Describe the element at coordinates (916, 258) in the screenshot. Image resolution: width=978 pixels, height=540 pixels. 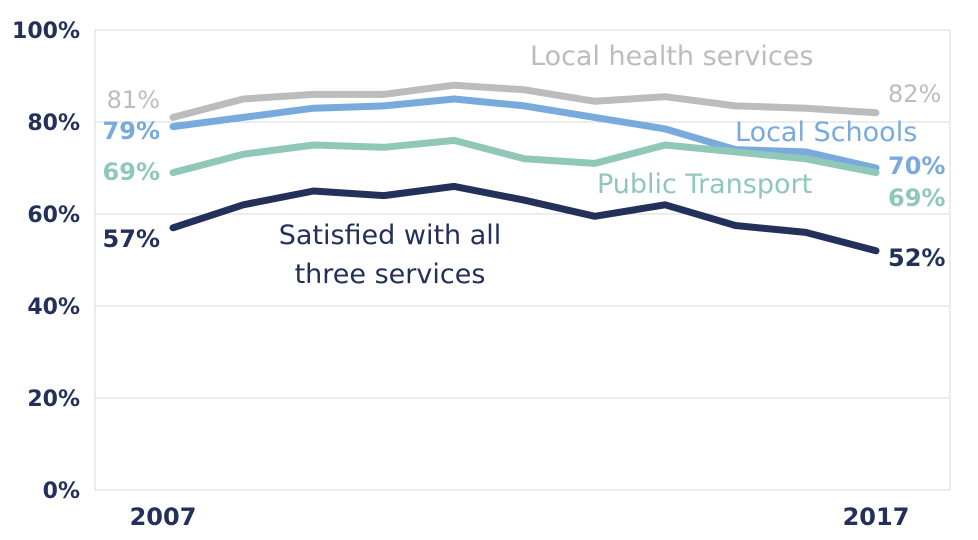
I see `end-value-label: 52%` at that location.